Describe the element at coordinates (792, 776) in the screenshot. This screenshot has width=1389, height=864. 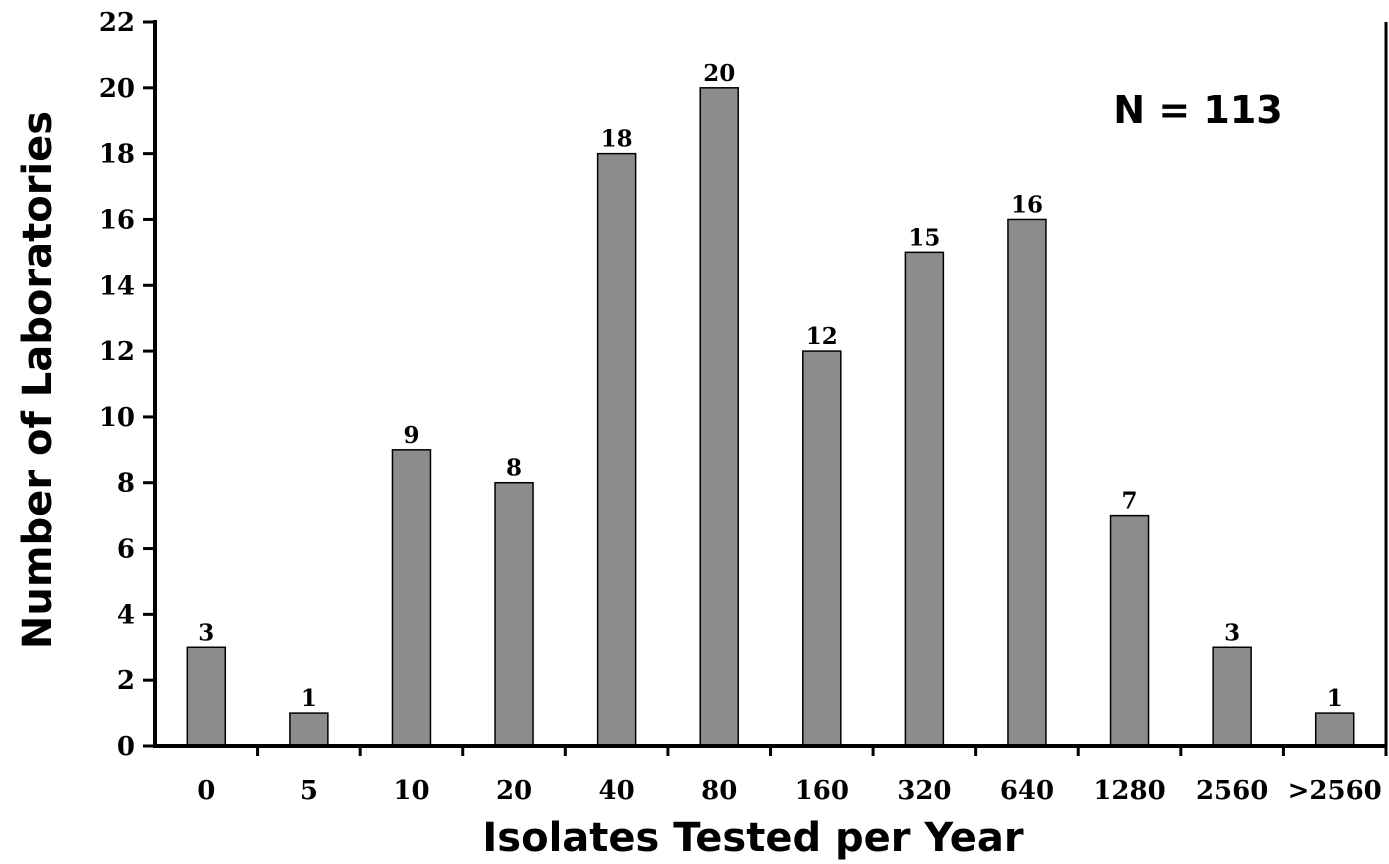
I see `x-ticks-layer: 0 5 10 20 40 80 160 320 640 1280 2560 >2560` at that location.